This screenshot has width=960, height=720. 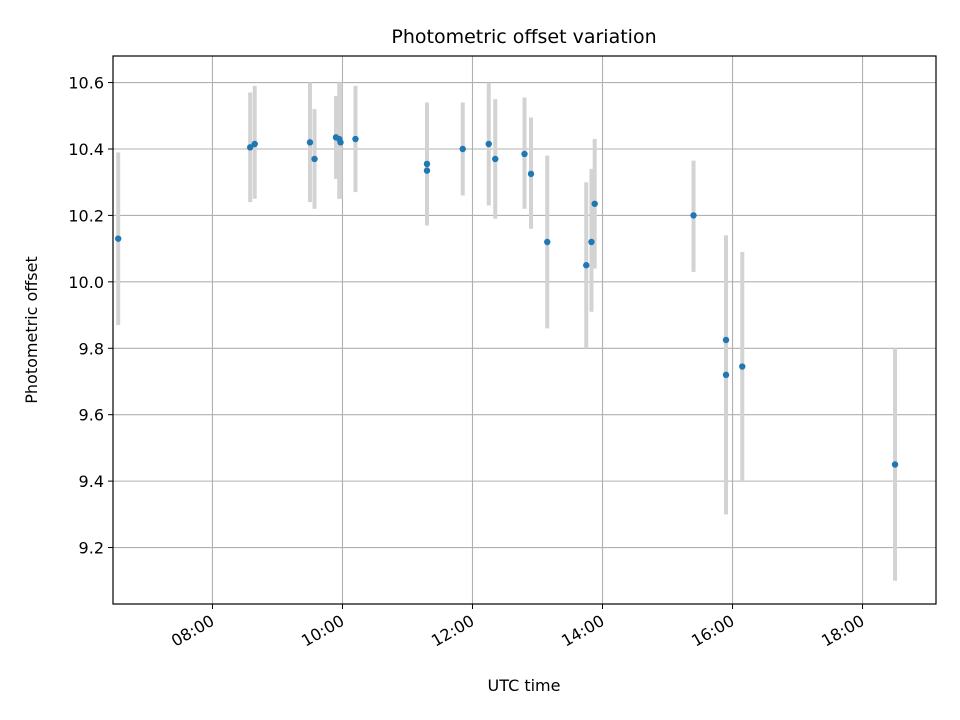 I want to click on y-tick-label: 10.2, so click(x=86, y=215).